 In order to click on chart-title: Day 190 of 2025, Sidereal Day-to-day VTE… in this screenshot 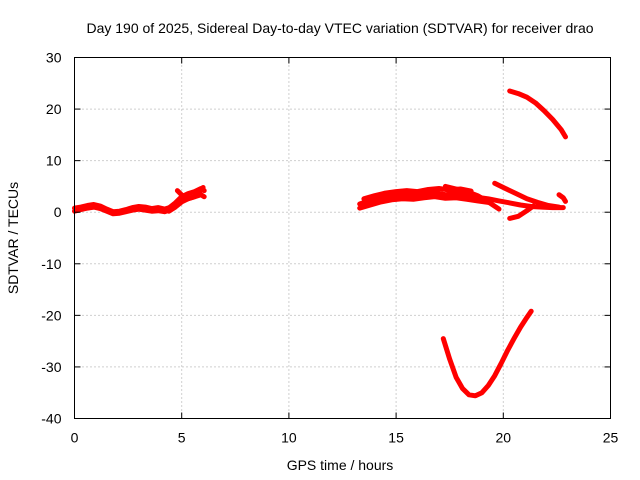, I will do `click(339, 28)`.